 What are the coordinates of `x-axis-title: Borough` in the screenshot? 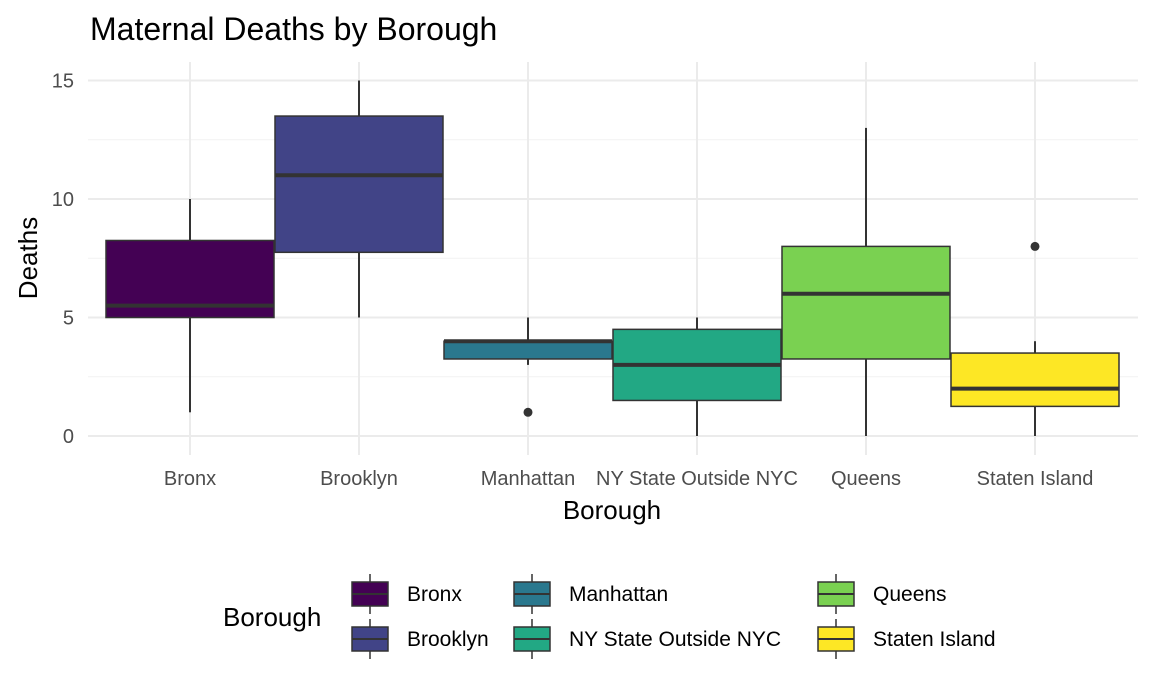 It's located at (612, 510).